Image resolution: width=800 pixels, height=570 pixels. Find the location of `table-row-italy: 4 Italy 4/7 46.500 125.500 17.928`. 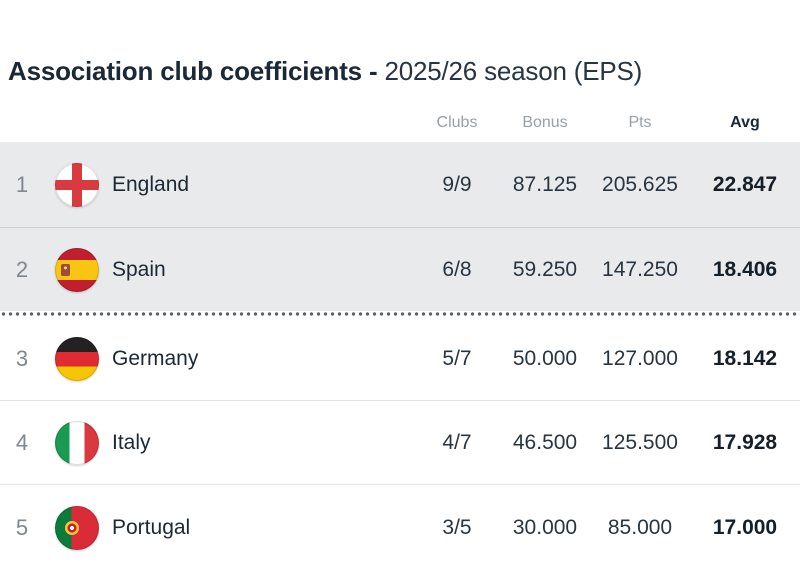

table-row-italy: 4 Italy 4/7 46.500 125.500 17.928 is located at coordinates (400, 443).